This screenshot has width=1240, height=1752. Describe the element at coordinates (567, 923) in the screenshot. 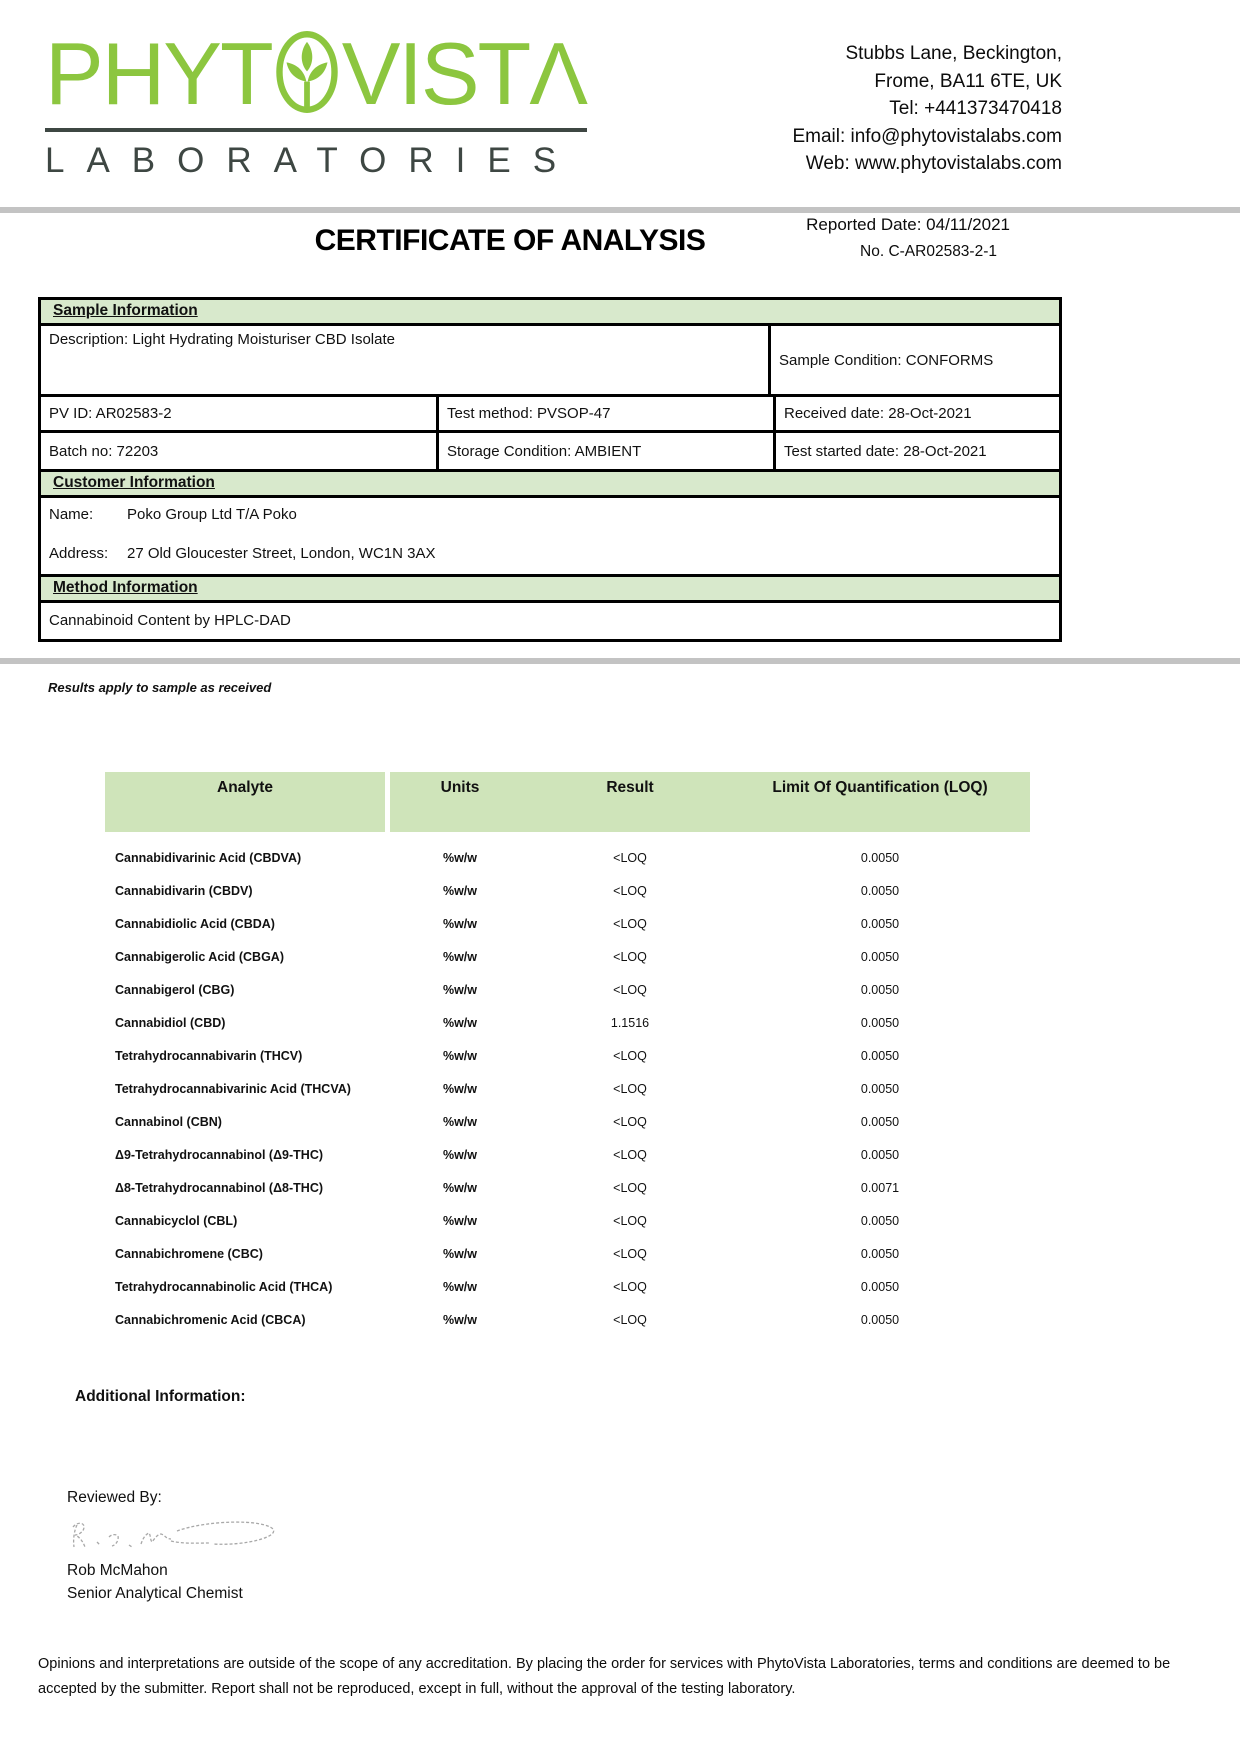

I see `results-row: Cannabidiolic Acid (CBDA) %w/w <LOQ 0.0050` at that location.